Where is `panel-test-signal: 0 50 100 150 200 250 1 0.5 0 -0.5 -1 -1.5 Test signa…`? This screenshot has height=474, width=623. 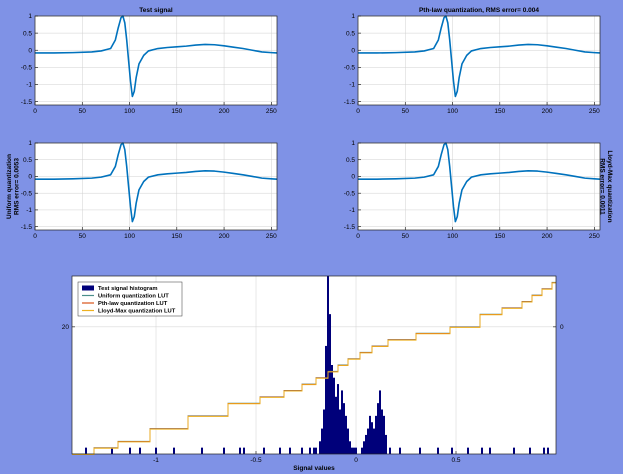 panel-test-signal: 0 50 100 150 200 250 1 0.5 0 -0.5 -1 -1.5 Test signa… is located at coordinates (149, 61).